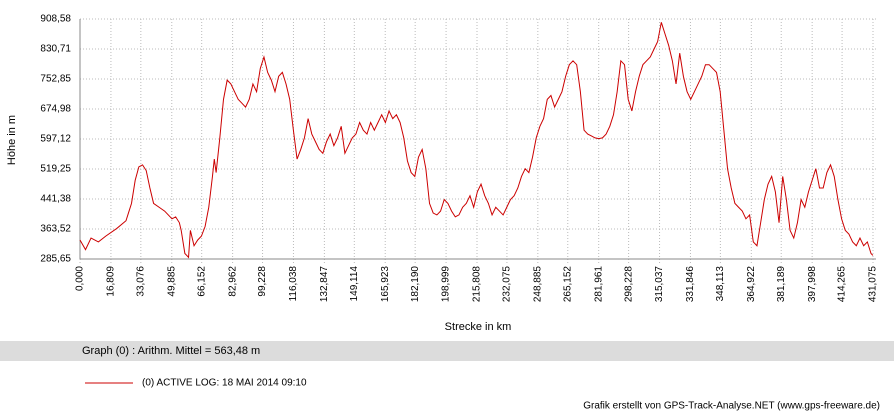 The image size is (894, 416). What do you see at coordinates (446, 284) in the screenshot?
I see `x-tick-label: 198,999` at bounding box center [446, 284].